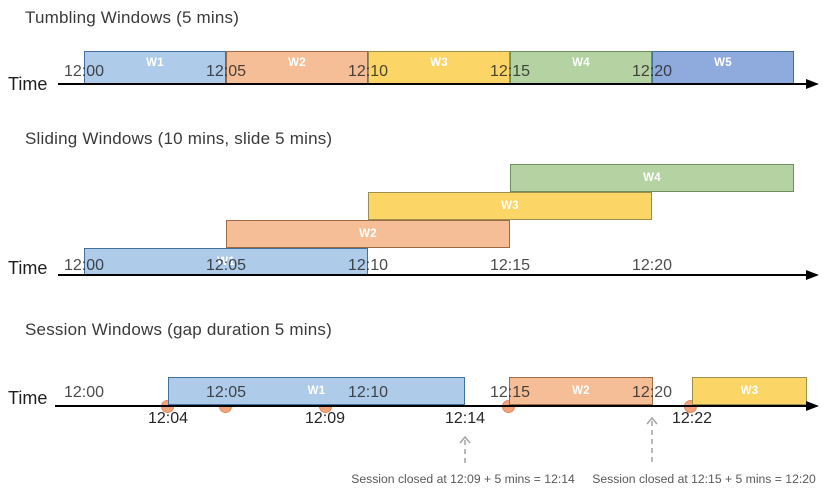 This screenshot has height=498, width=829. What do you see at coordinates (28, 268) in the screenshot?
I see `sliding-time-label: Time` at bounding box center [28, 268].